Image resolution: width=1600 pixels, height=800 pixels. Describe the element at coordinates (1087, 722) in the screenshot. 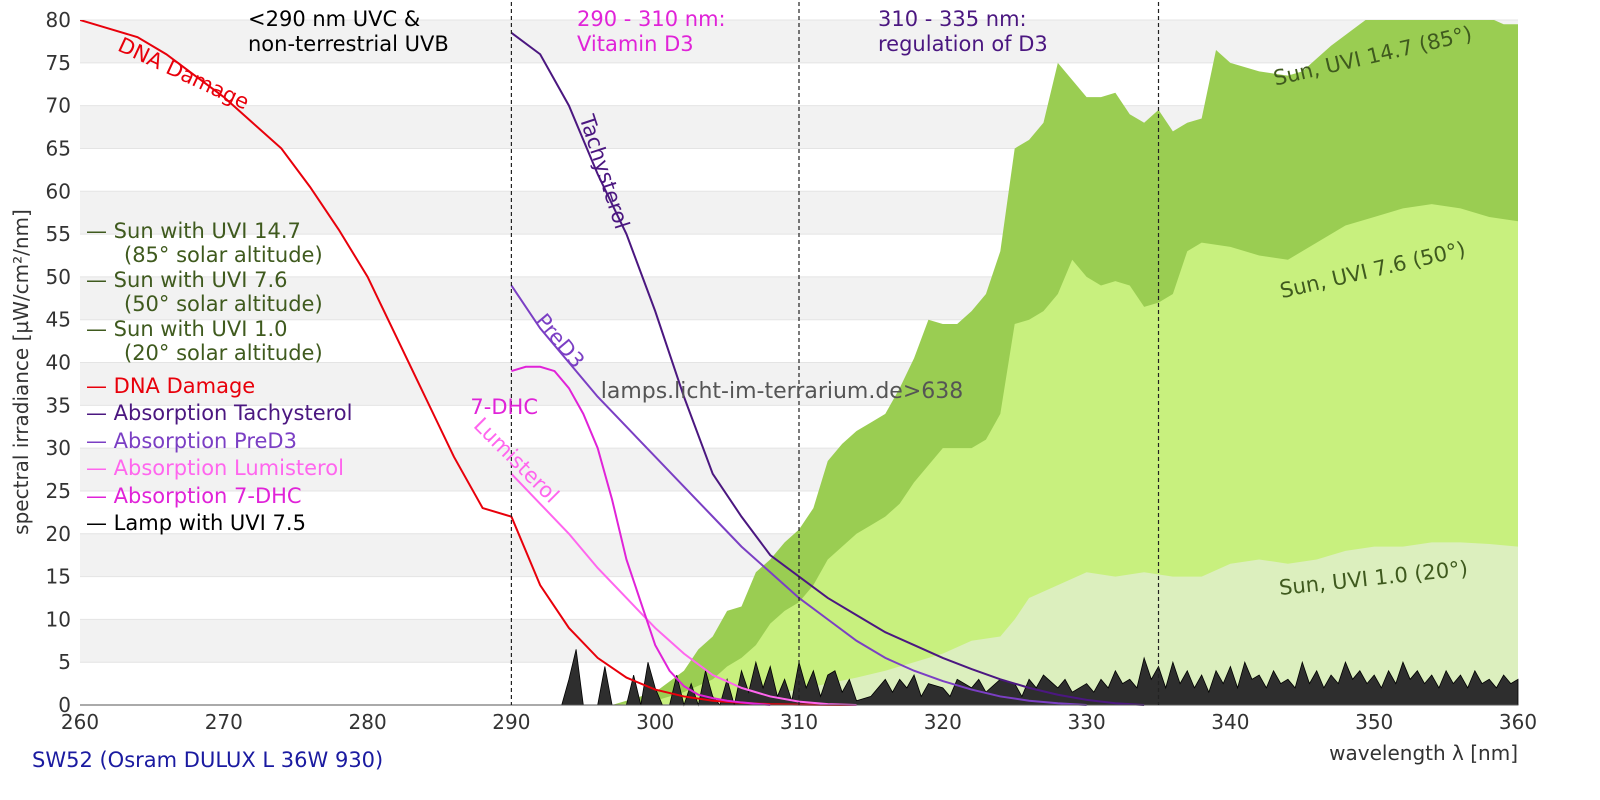

I see `x-tick-label: 330` at that location.